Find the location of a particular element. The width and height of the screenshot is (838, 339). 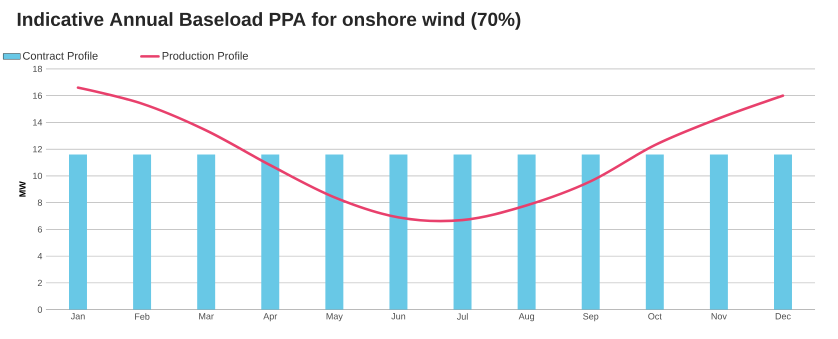

y-tick-label: 14 is located at coordinates (37, 123).